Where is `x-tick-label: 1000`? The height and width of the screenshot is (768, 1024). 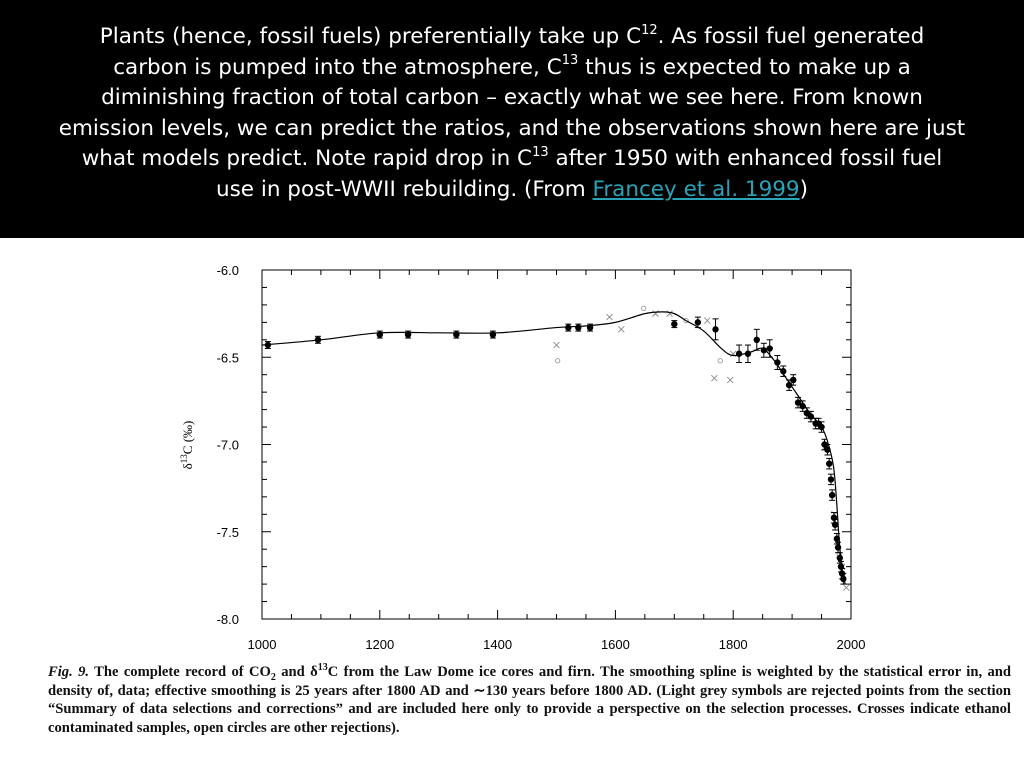 x-tick-label: 1000 is located at coordinates (262, 644).